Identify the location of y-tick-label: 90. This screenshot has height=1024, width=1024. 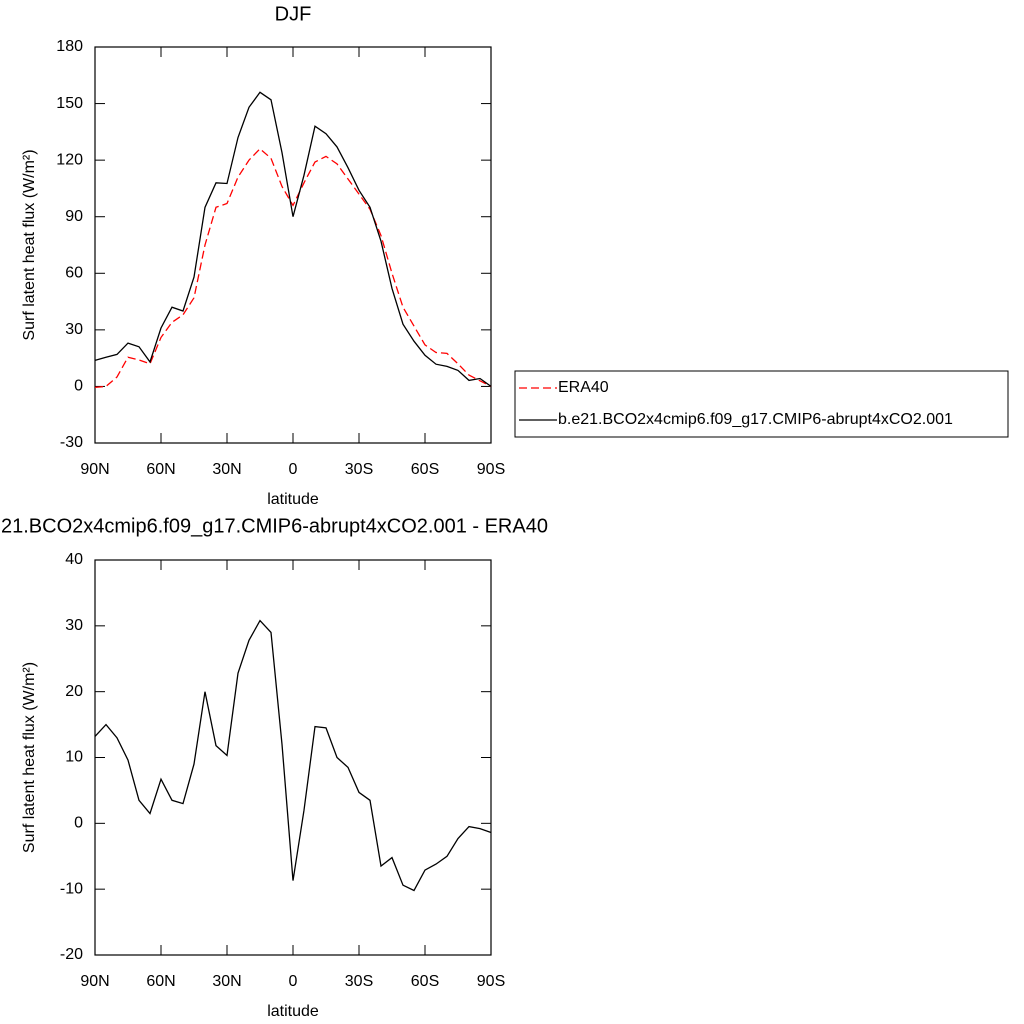
(74, 216).